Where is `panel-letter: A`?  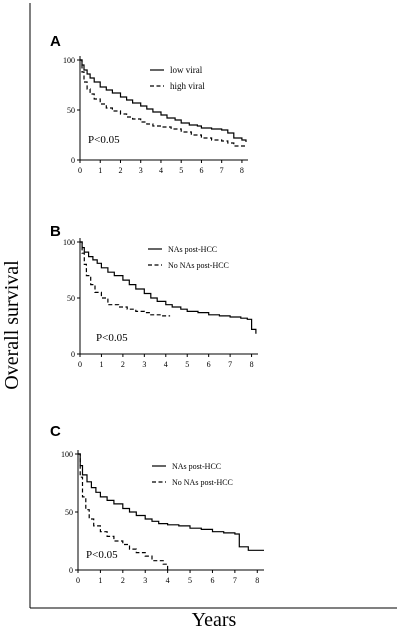 panel-letter: A is located at coordinates (55, 41).